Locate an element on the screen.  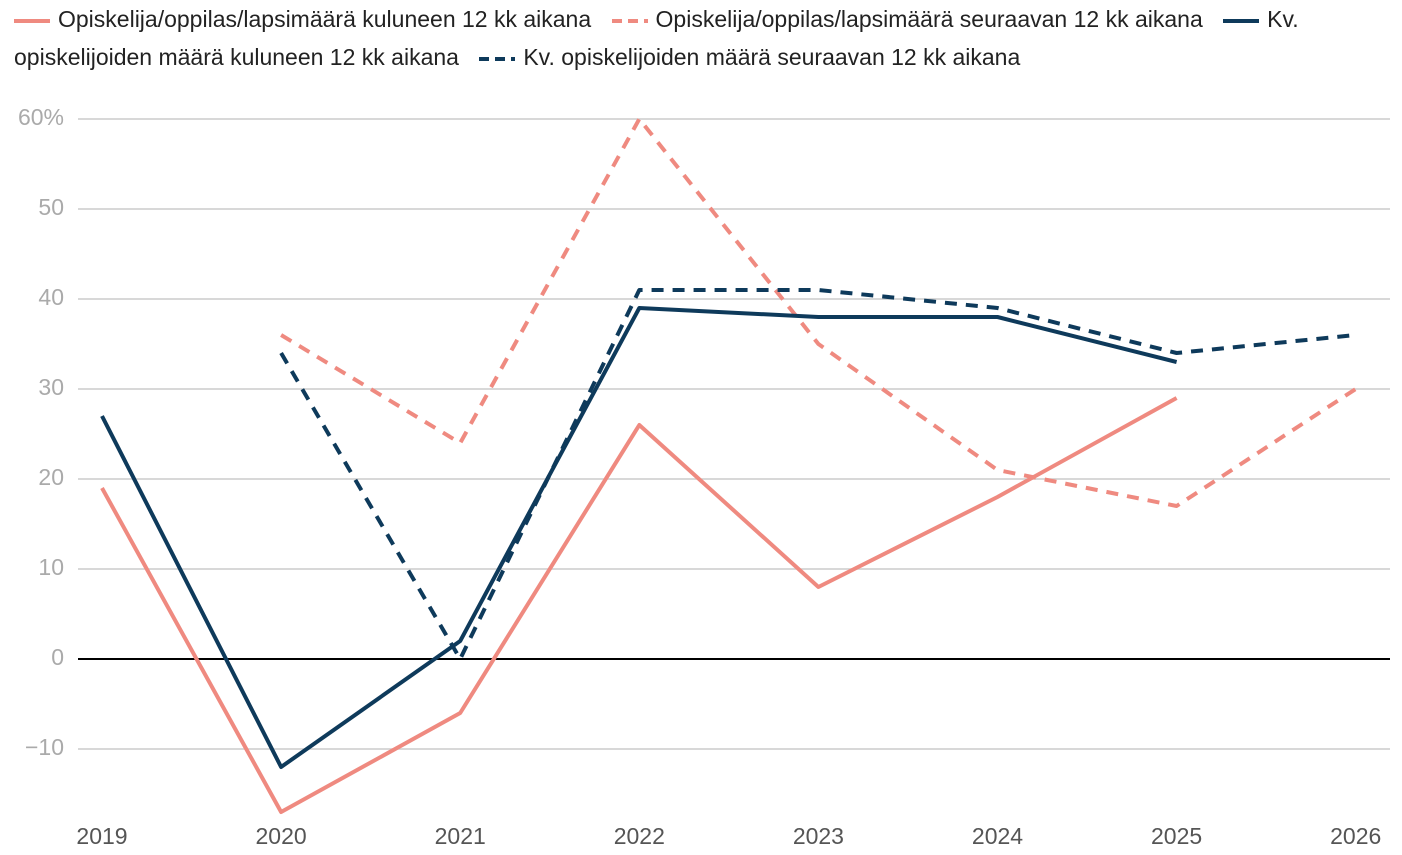
x-tick-label: 2022 is located at coordinates (639, 836).